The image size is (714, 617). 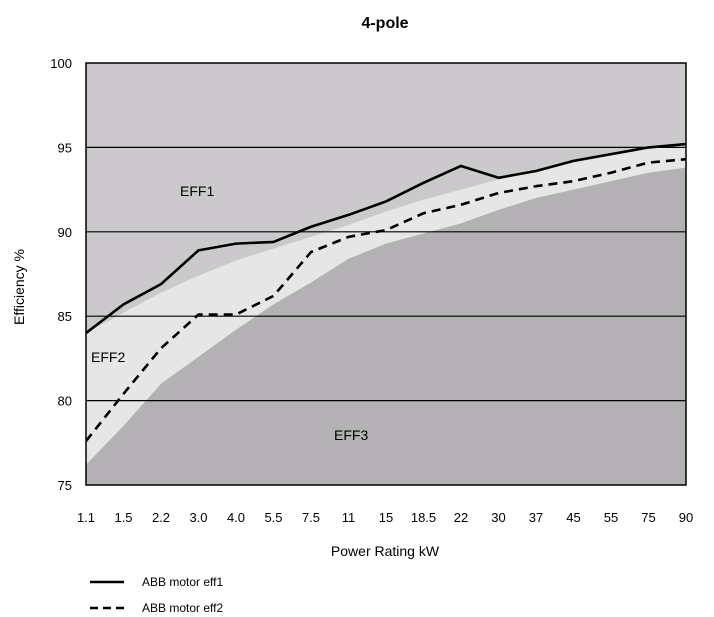 I want to click on x-tick-label: 1.5, so click(x=123, y=517).